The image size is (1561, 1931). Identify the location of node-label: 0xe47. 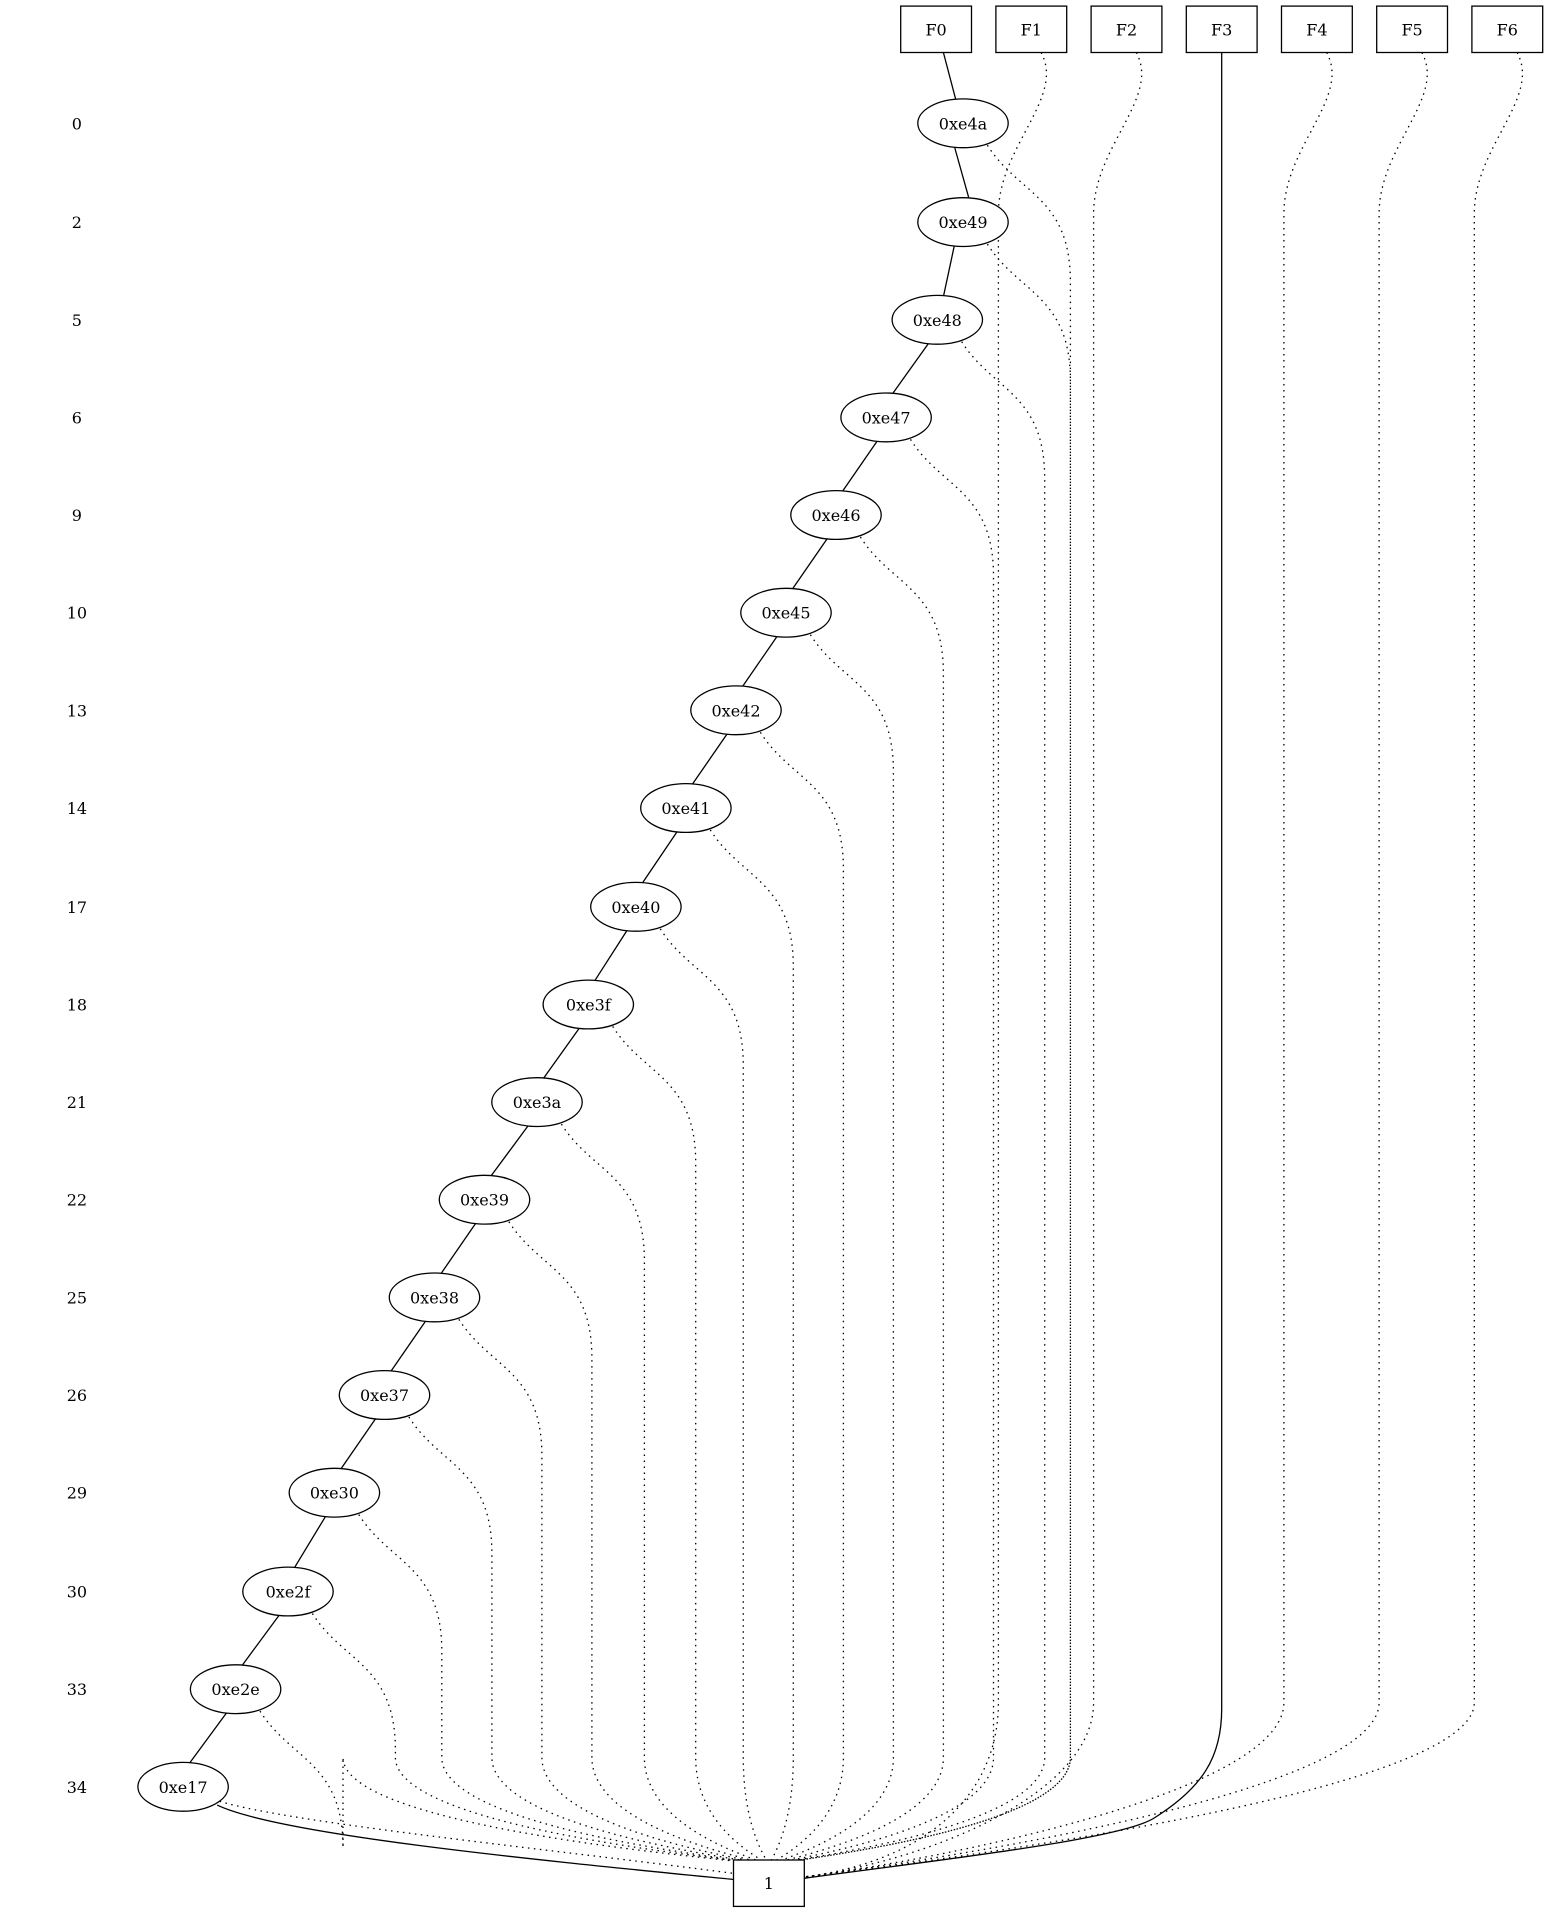
(886, 417).